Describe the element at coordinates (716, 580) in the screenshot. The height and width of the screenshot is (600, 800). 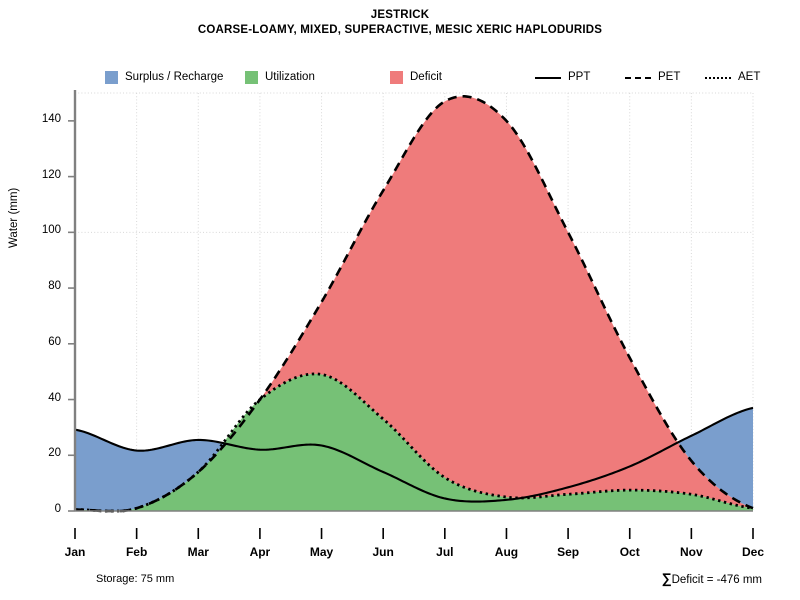
I see `deficit-text: Deficit = -476 mm` at that location.